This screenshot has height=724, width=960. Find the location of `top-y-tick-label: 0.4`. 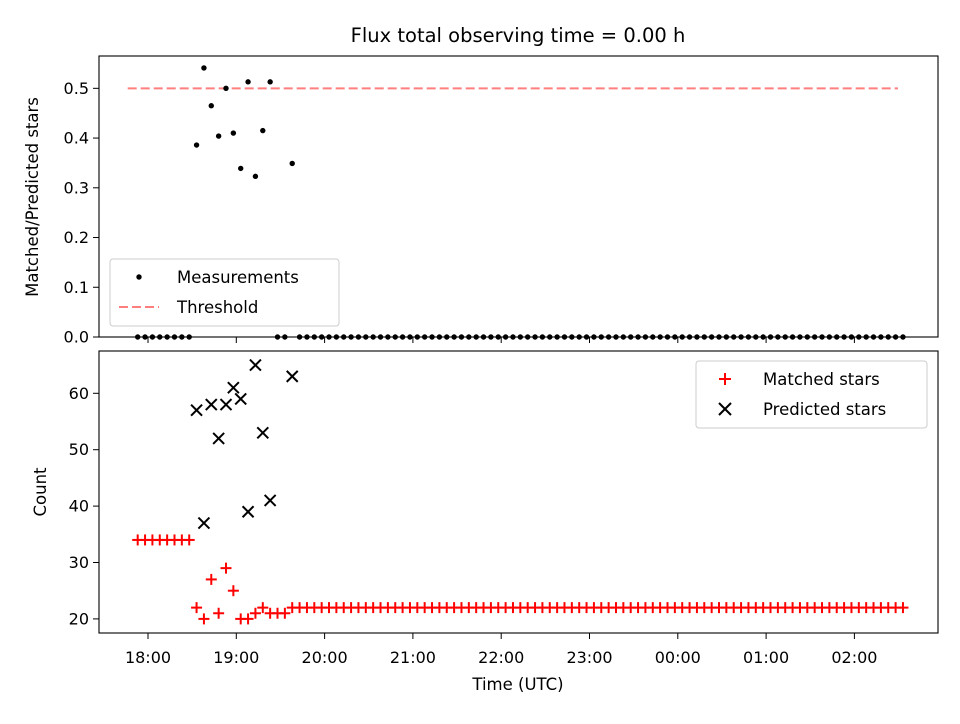

top-y-tick-label: 0.4 is located at coordinates (76, 138).